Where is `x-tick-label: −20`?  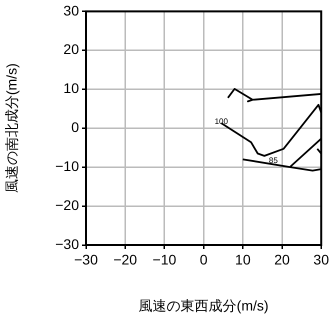 x-tick-label: −20 is located at coordinates (125, 259).